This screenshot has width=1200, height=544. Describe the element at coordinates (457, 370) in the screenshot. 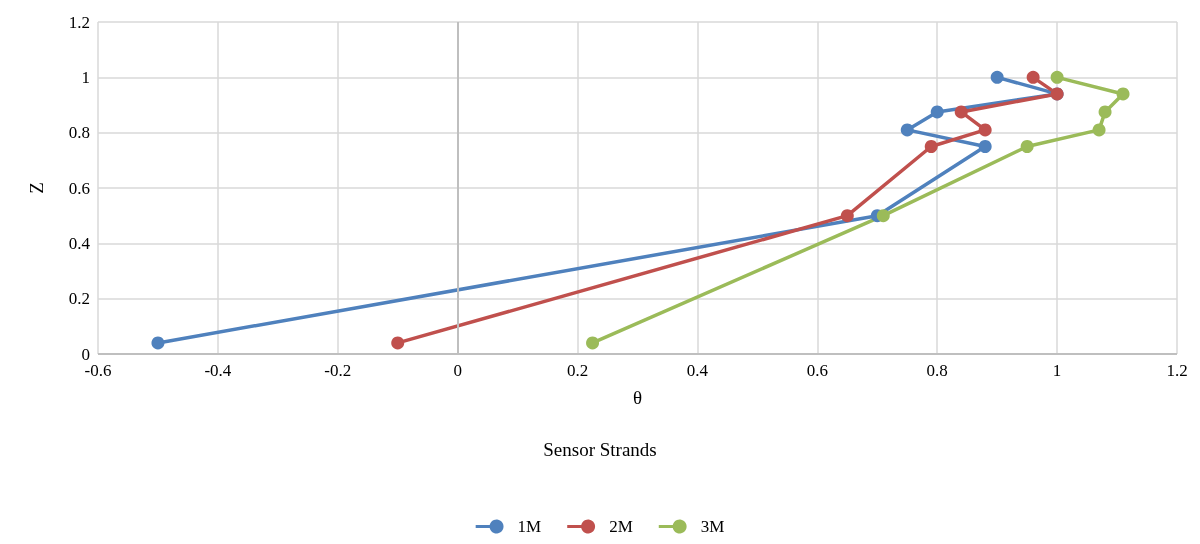

I see `x-tick-label: 0` at that location.